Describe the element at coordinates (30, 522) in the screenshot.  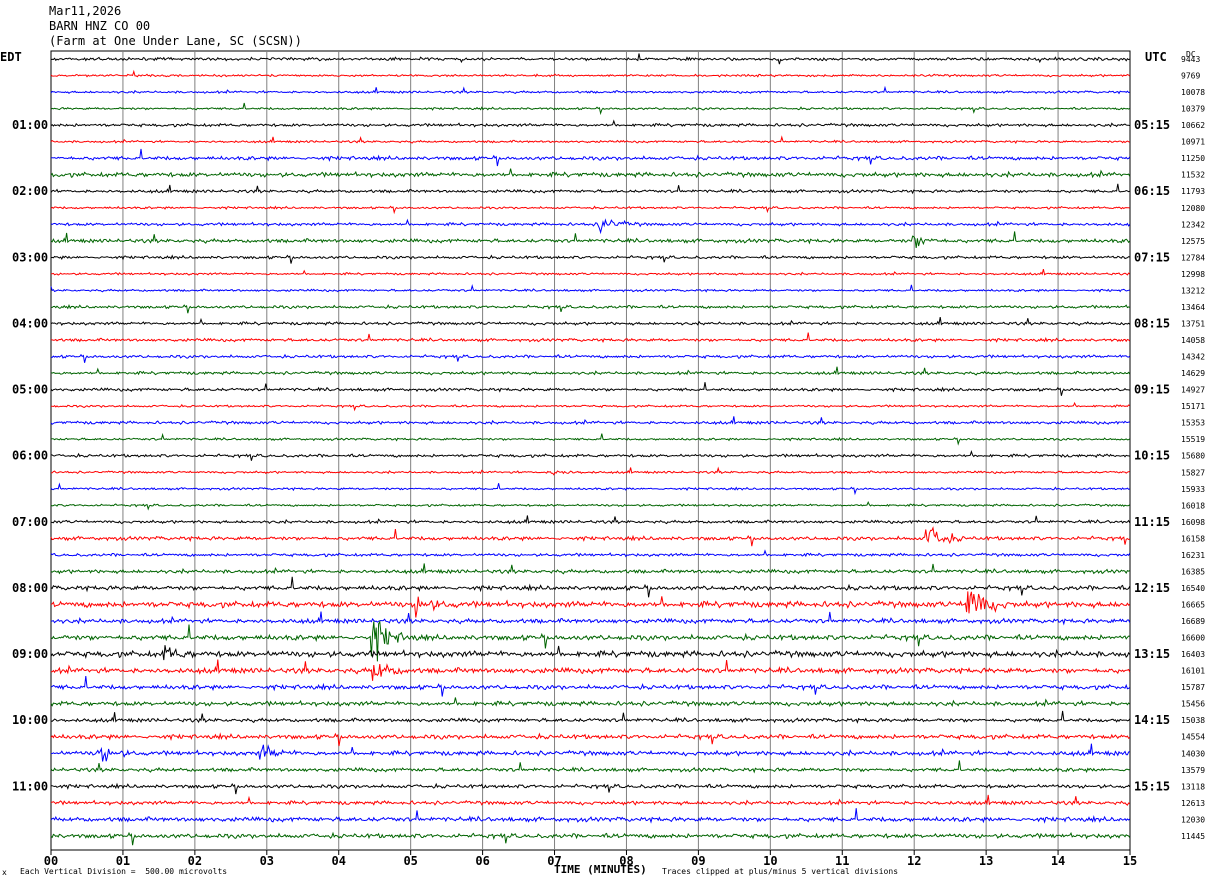
I see `left-hour-label: 07:00` at that location.